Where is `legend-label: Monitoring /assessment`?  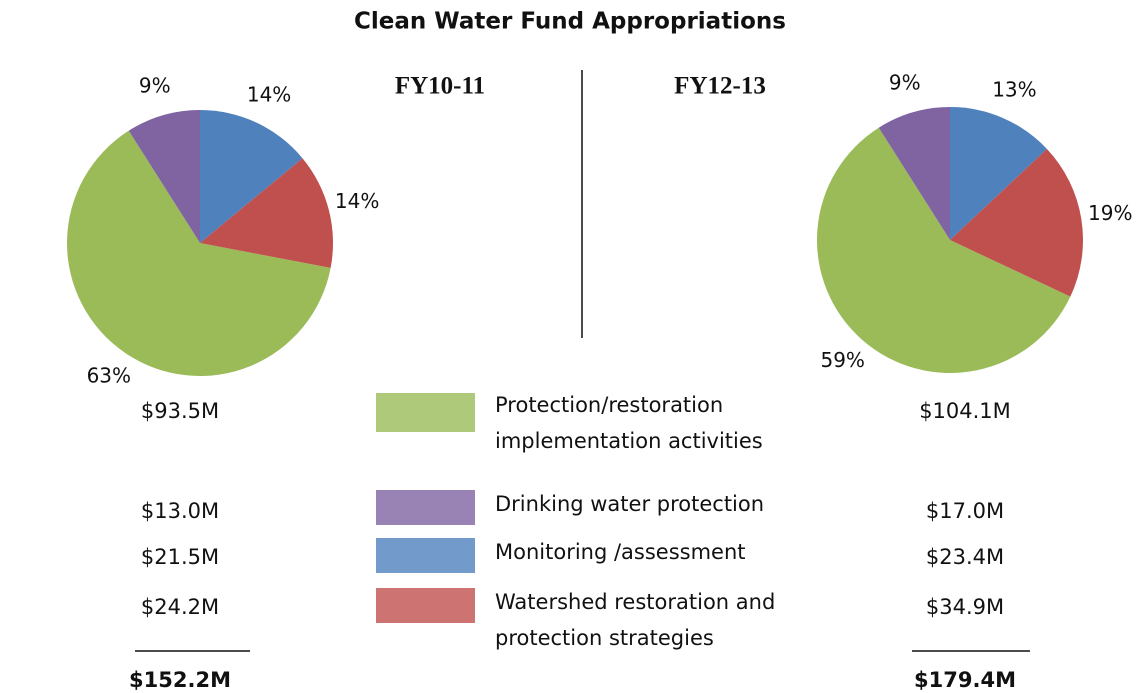 legend-label: Monitoring /assessment is located at coordinates (620, 552).